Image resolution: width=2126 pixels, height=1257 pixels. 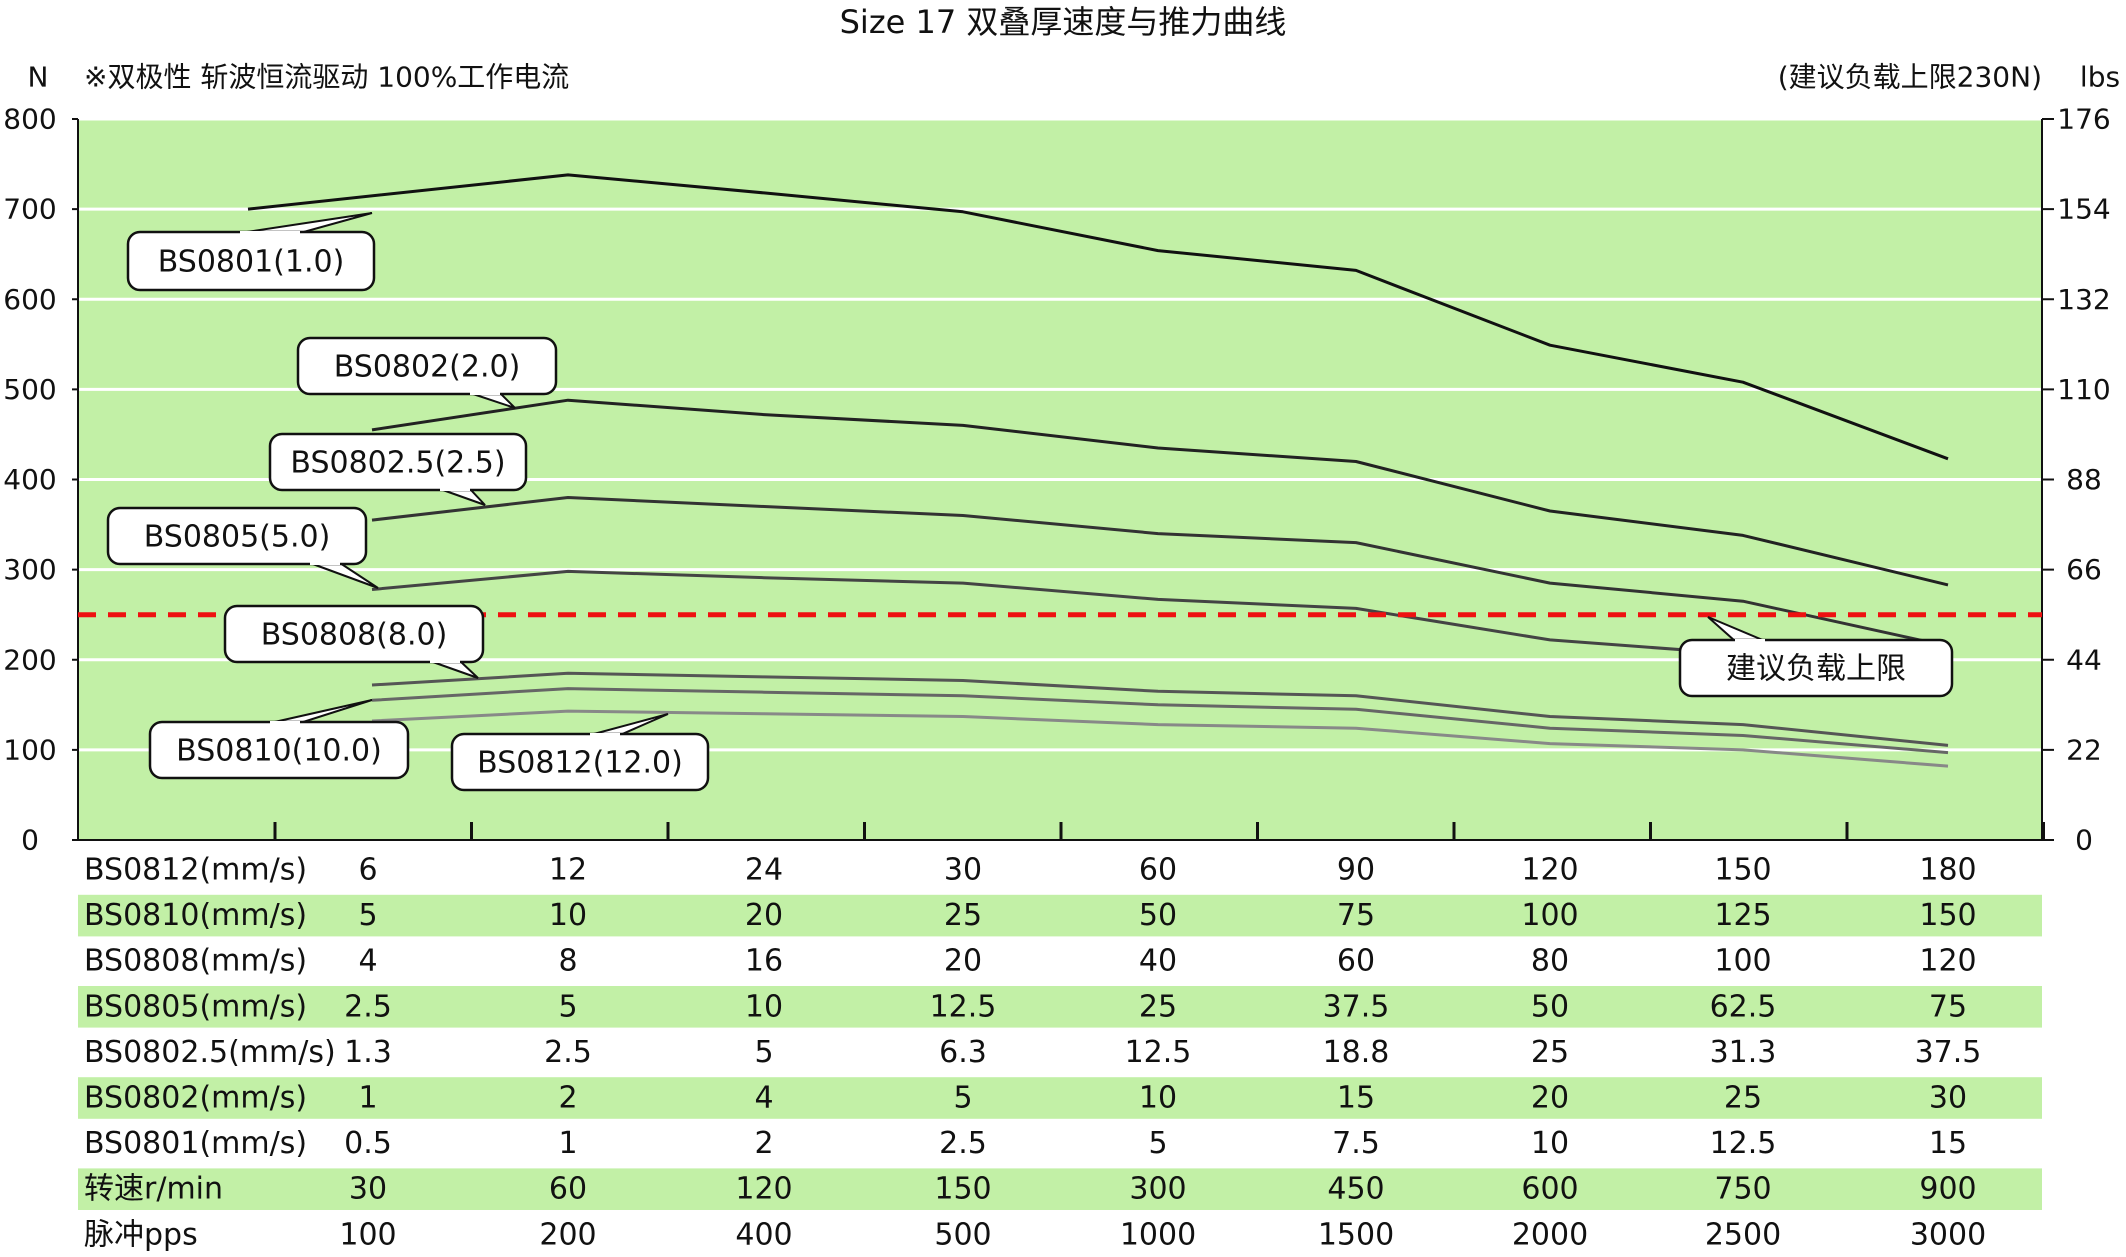 What do you see at coordinates (1549, 1189) in the screenshot?
I see `table-cell: 600` at bounding box center [1549, 1189].